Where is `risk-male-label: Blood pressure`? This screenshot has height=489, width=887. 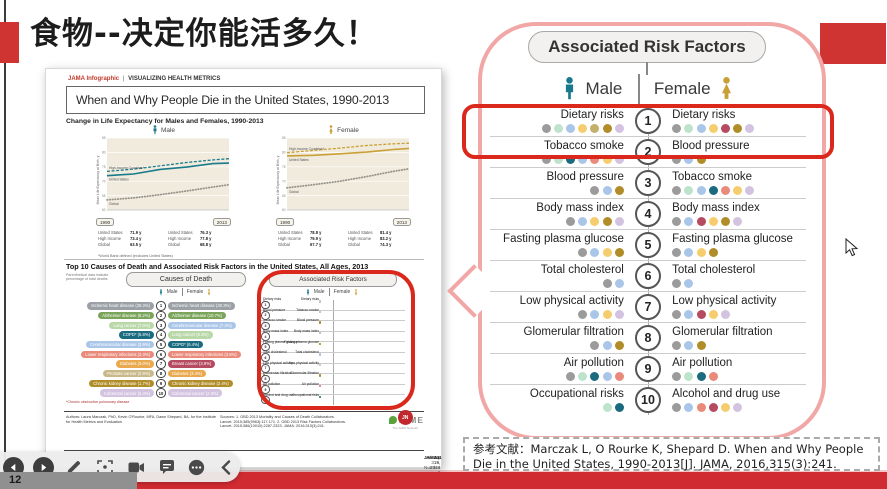
risk-male-label: Blood pressure is located at coordinates (585, 177).